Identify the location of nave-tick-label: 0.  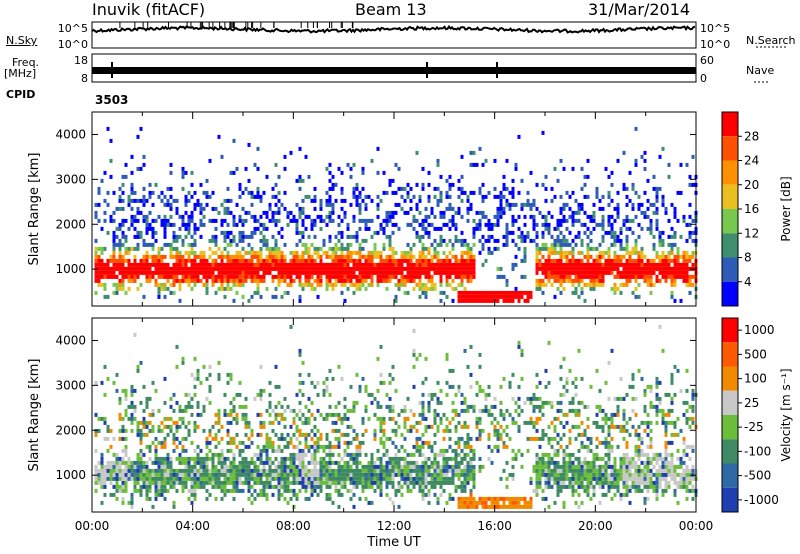
(703, 78).